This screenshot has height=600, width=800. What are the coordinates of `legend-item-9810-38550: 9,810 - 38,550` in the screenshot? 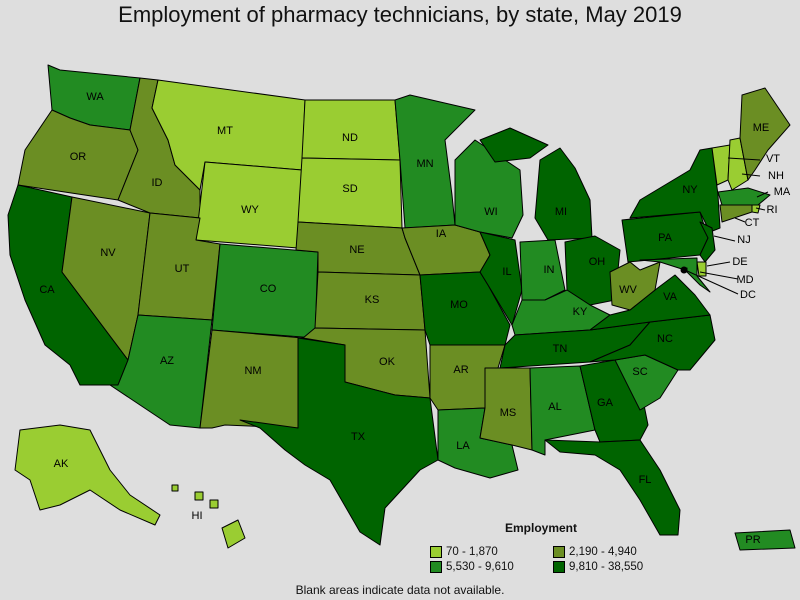 It's located at (598, 567).